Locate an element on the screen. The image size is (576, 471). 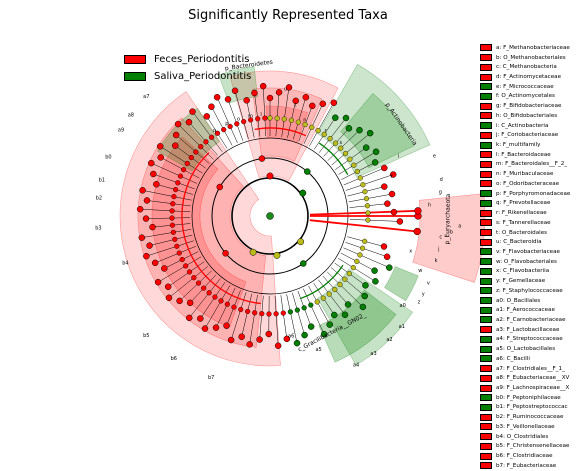
taxa-key-label: z: F_Staphylococcaceae is located at coordinates (529, 291).